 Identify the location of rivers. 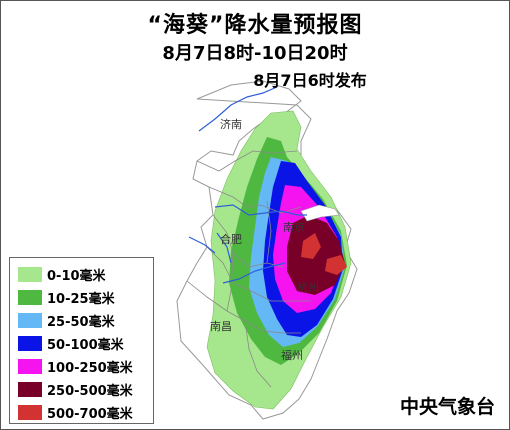
(247, 185).